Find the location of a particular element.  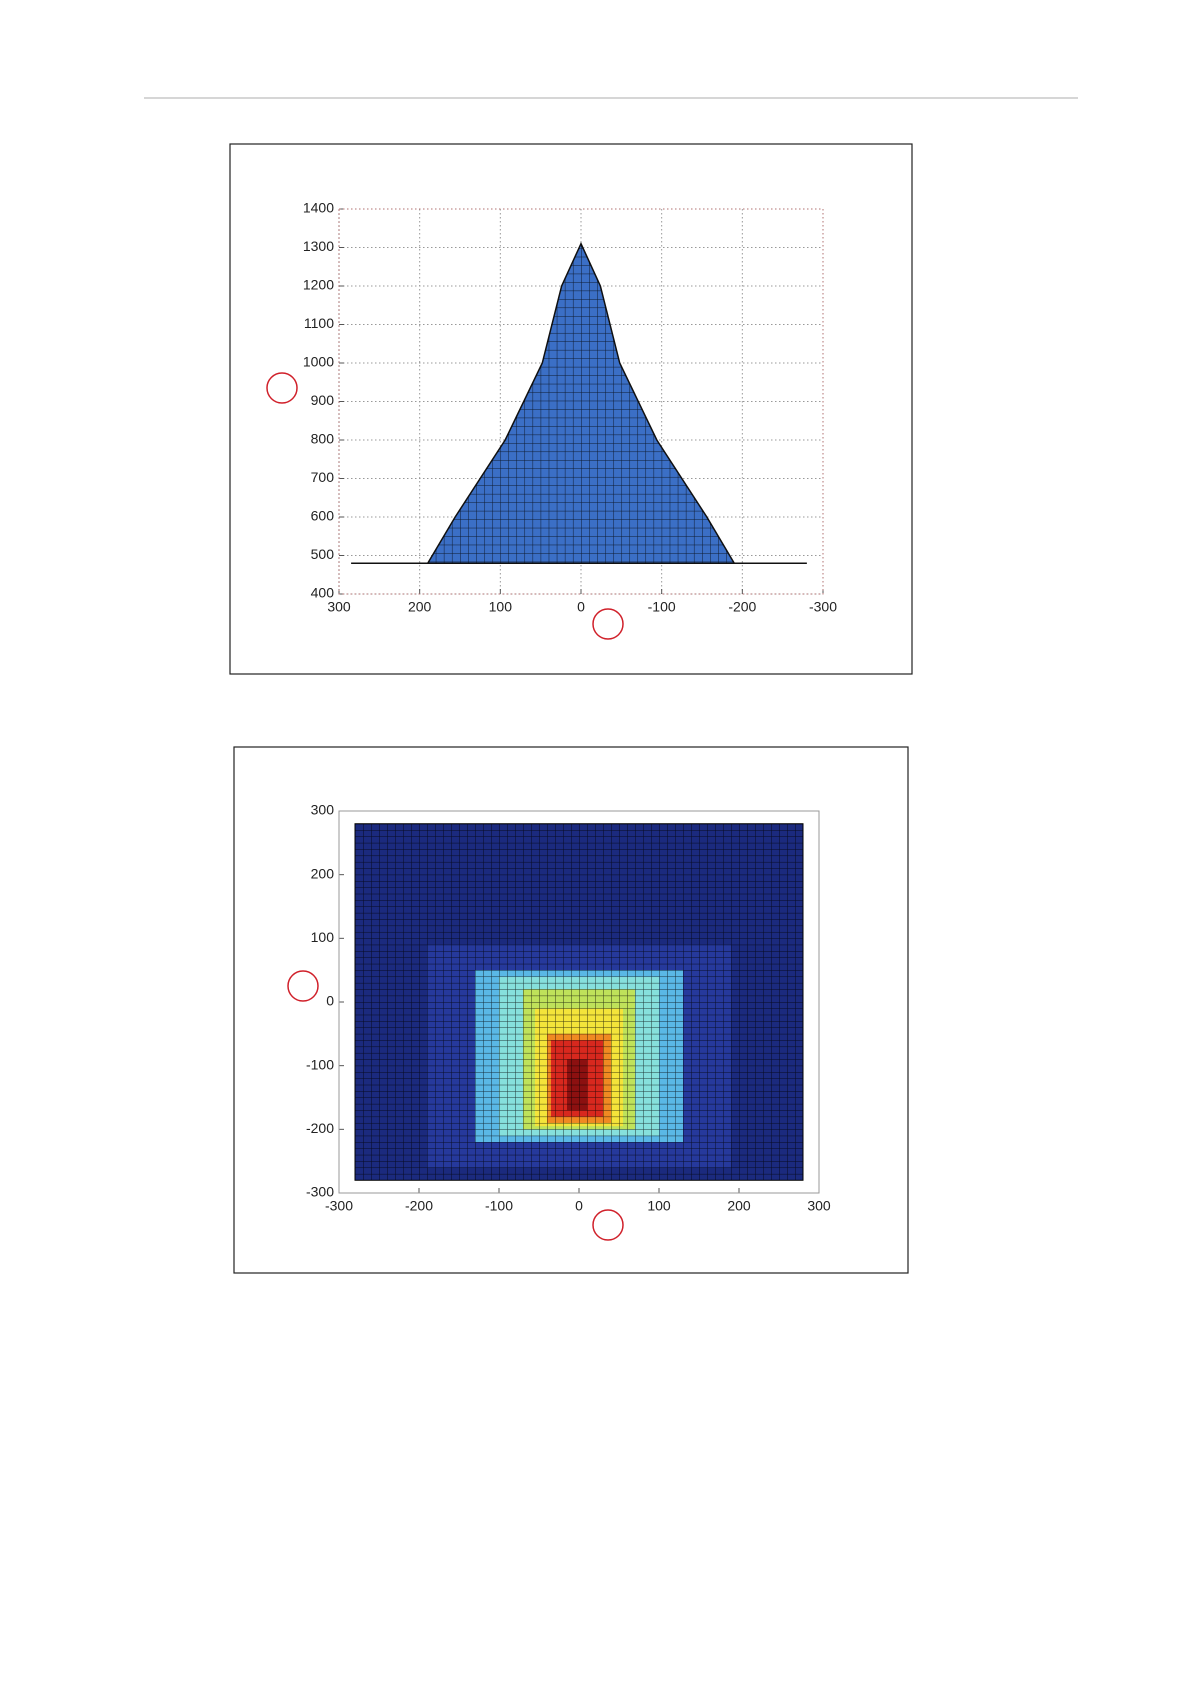

y-tick-label: -200 is located at coordinates (320, 1128).